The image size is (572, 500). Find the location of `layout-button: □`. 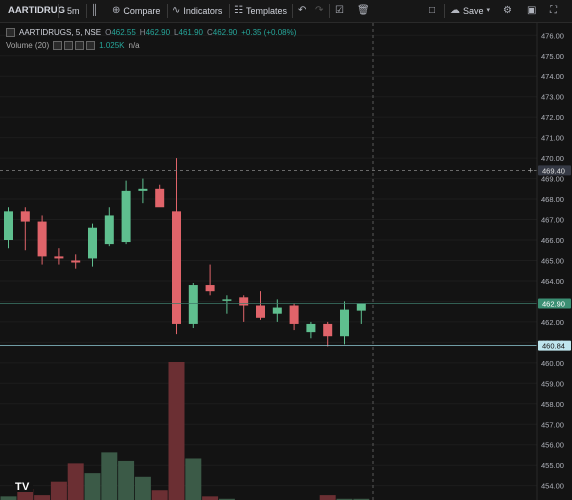

layout-button: □ is located at coordinates (432, 11).